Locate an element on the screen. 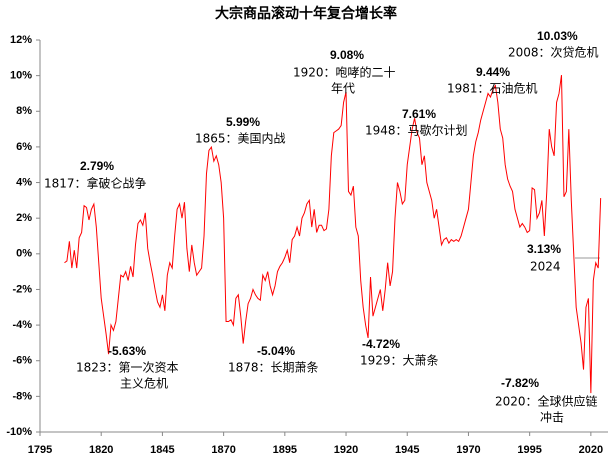  x-tick-label: 1995 is located at coordinates (529, 450).